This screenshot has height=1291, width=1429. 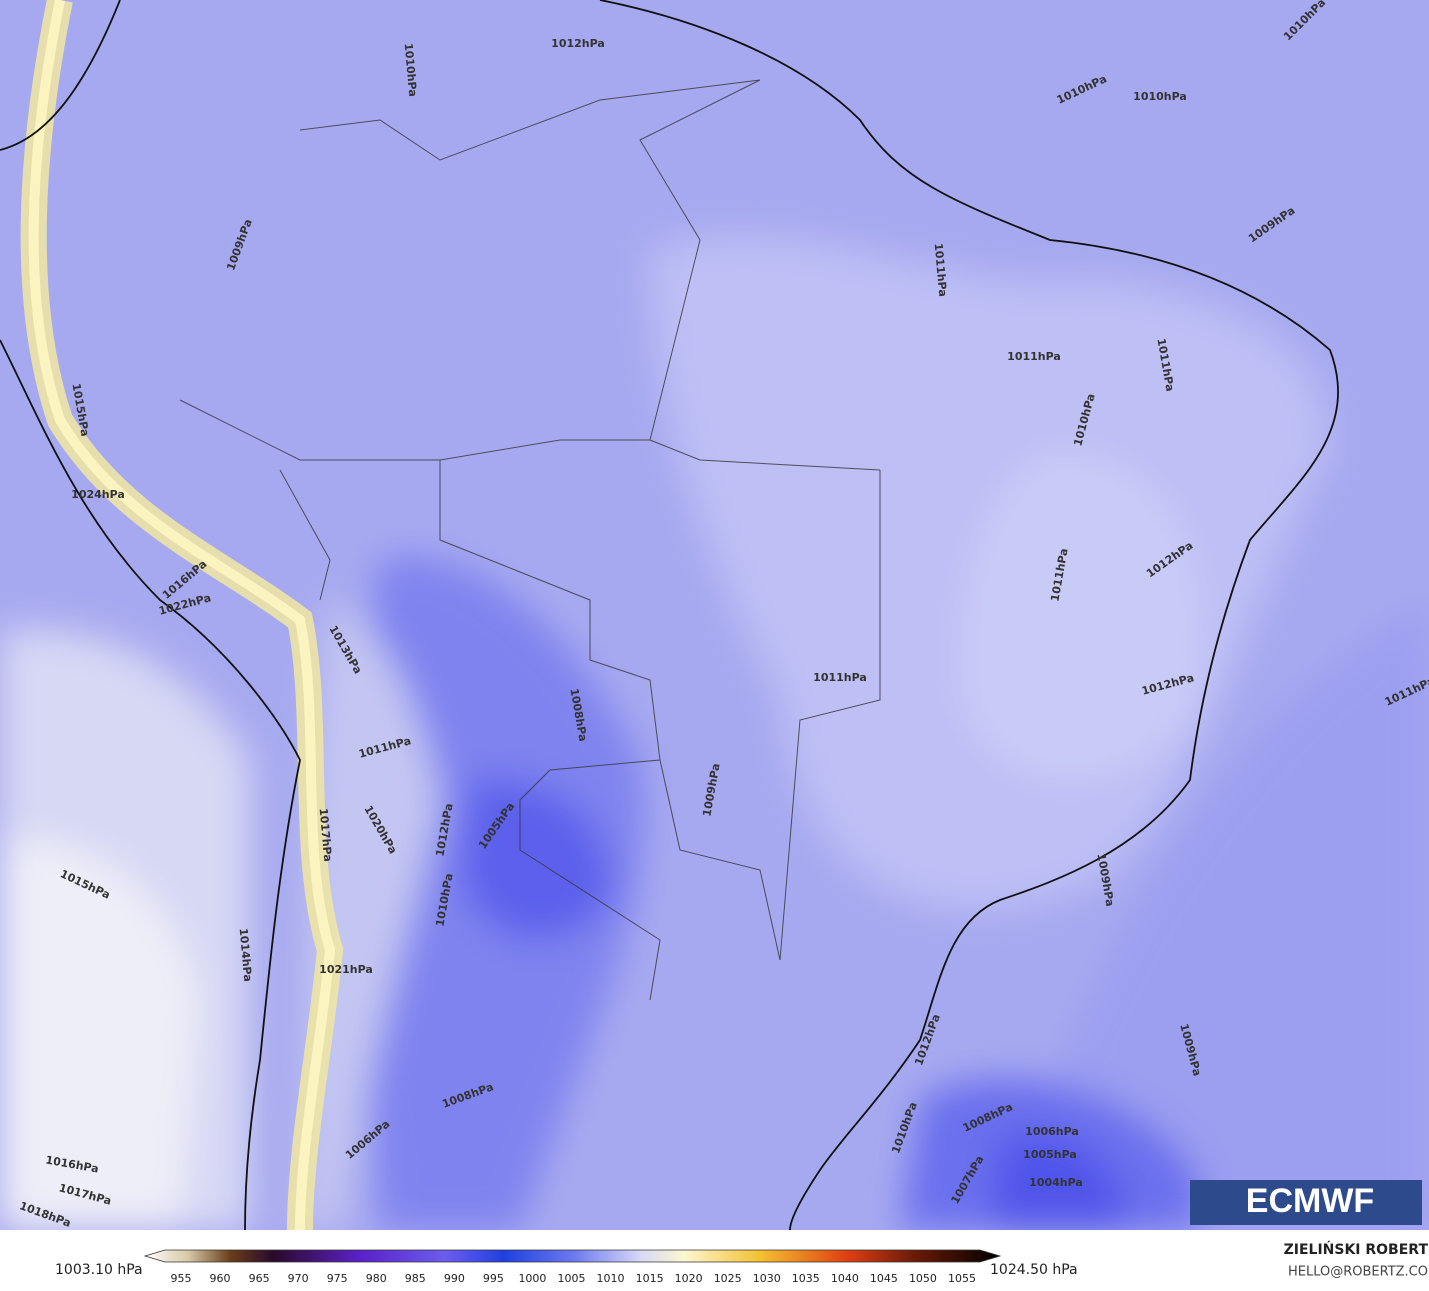 I want to click on contour-label: 1021hPa, so click(x=346, y=969).